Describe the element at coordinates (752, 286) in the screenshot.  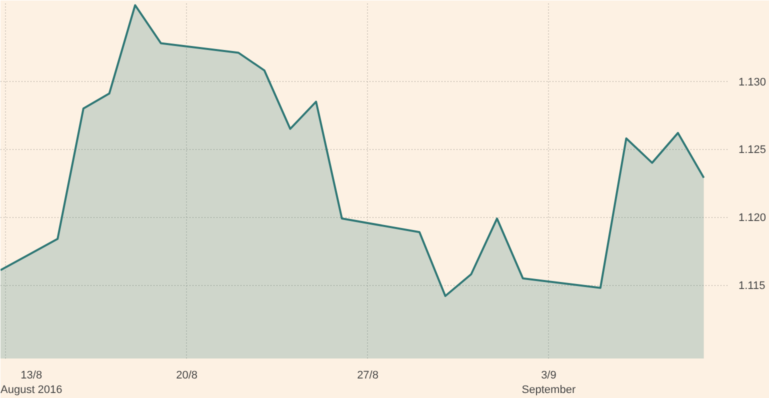
I see `y-tick-label: 1.115` at that location.